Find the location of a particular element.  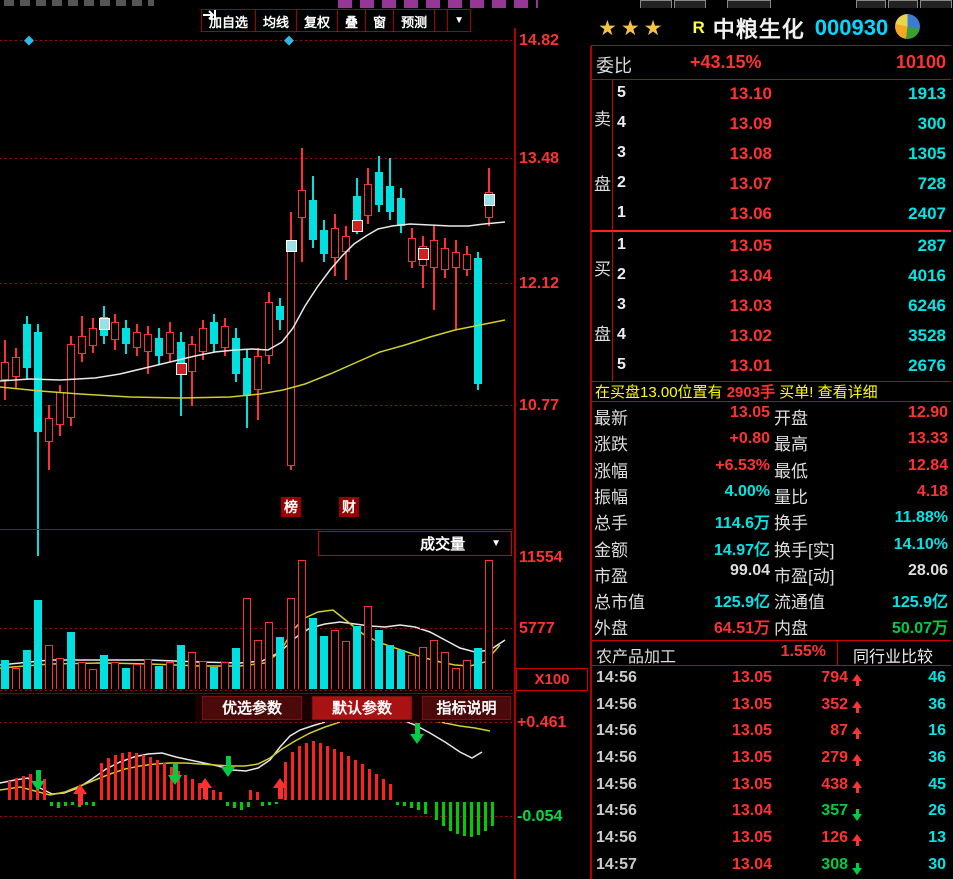

buy-signal-arrow-icon is located at coordinates (80, 794).